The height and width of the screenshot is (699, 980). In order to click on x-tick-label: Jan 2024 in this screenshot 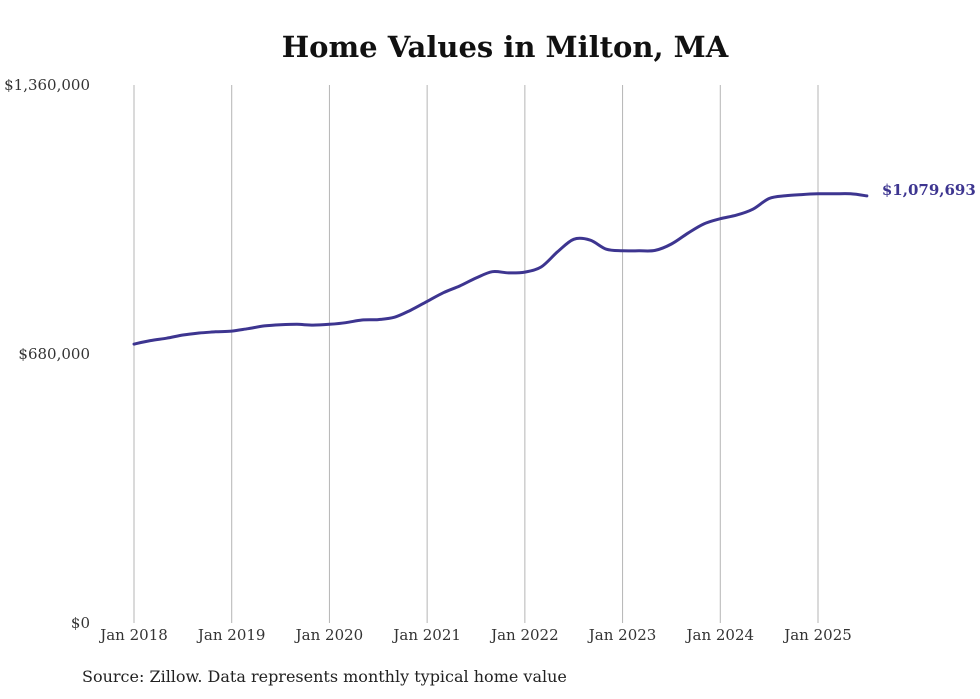, I will do `click(720, 635)`.